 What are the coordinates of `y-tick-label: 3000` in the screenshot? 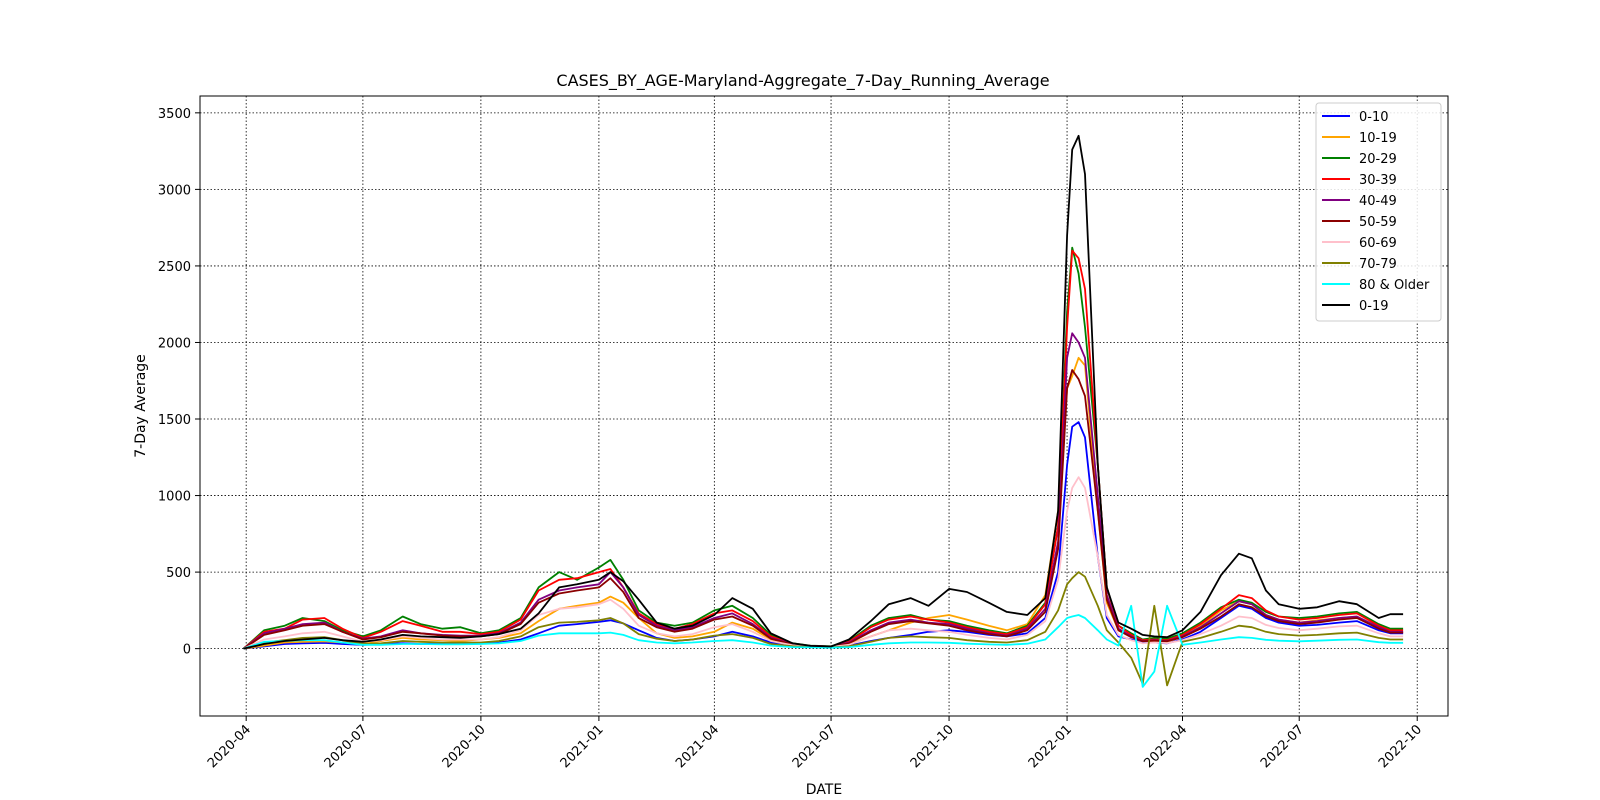 It's located at (174, 190).